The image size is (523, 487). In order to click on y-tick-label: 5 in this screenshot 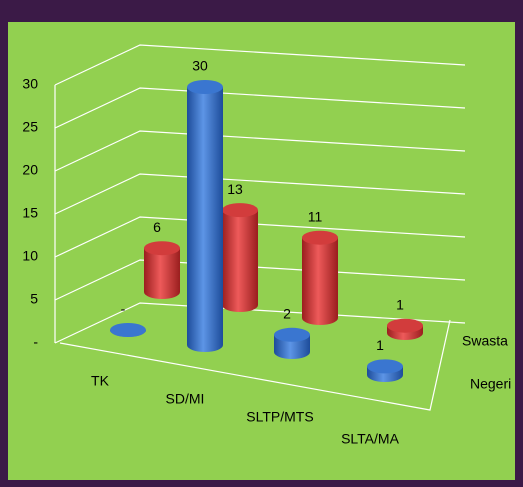, I will do `click(34, 299)`.